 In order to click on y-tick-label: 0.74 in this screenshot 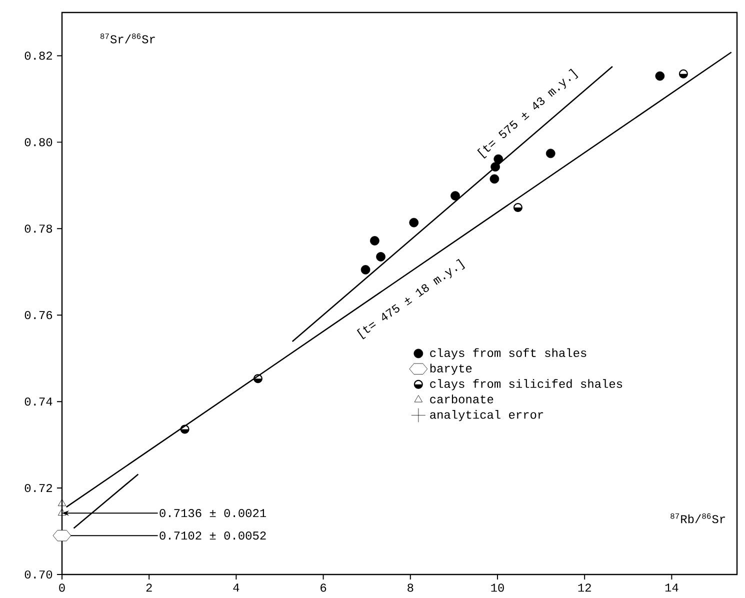, I will do `click(38, 402)`.